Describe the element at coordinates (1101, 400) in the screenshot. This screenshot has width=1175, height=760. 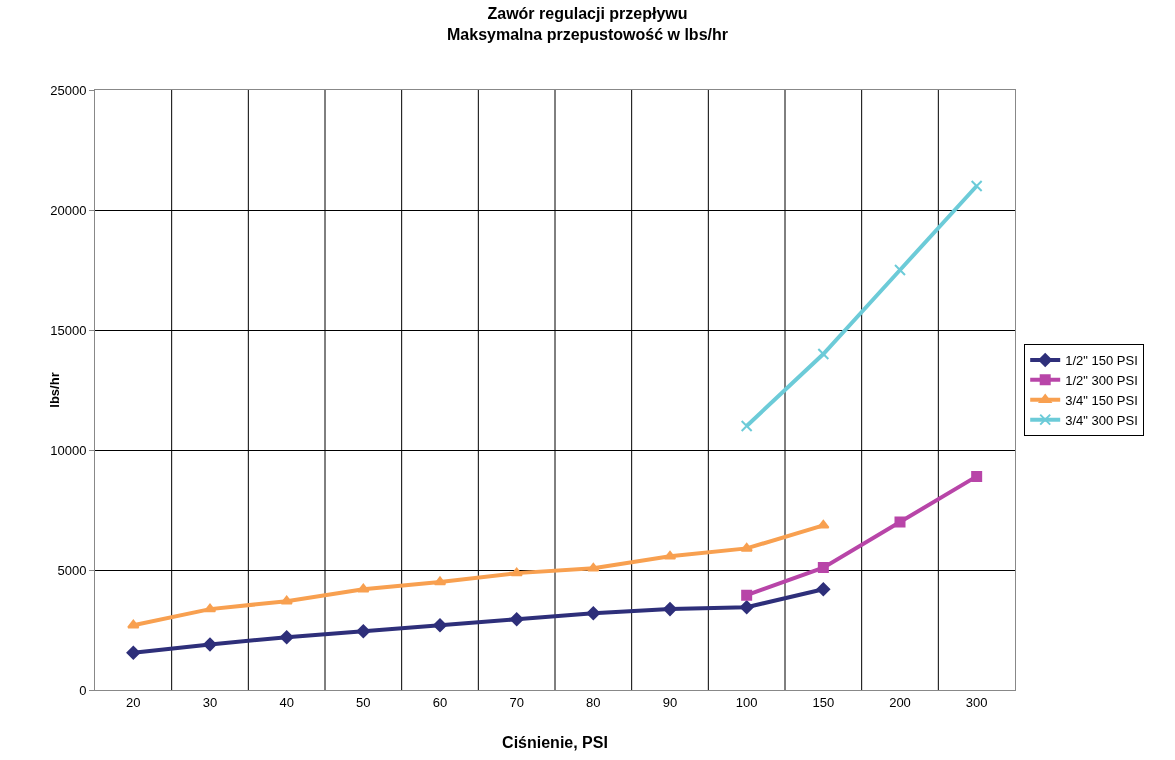
I see `legend-label: 3/4" 150 PSI` at that location.